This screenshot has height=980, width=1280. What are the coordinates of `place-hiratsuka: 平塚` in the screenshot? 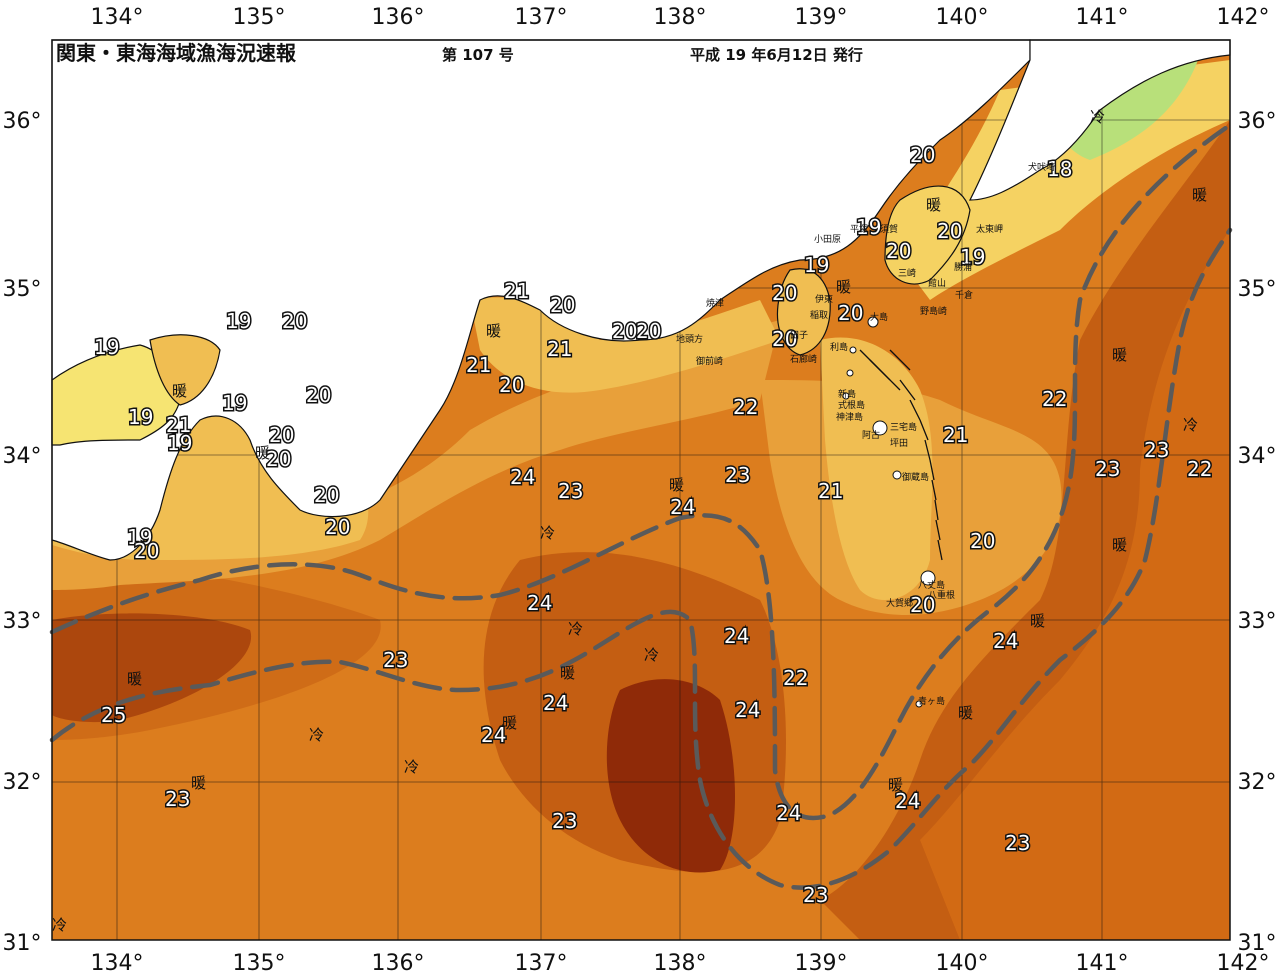 It's located at (859, 229).